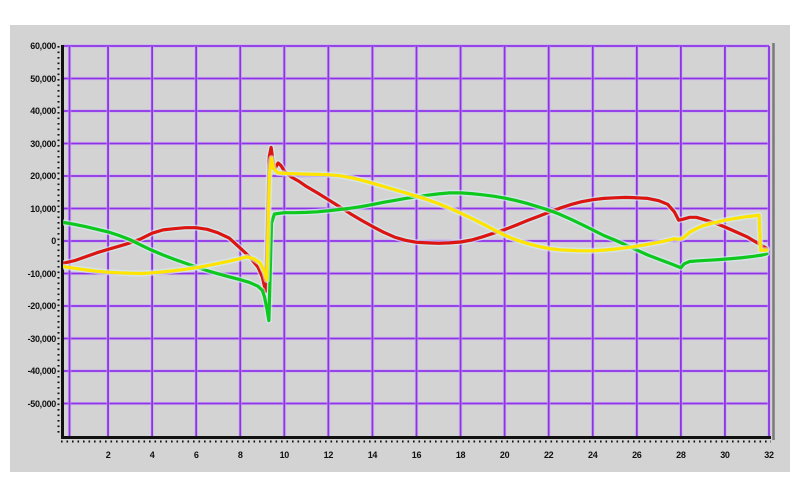  I want to click on y-tick-label: 60,000, so click(43, 46).